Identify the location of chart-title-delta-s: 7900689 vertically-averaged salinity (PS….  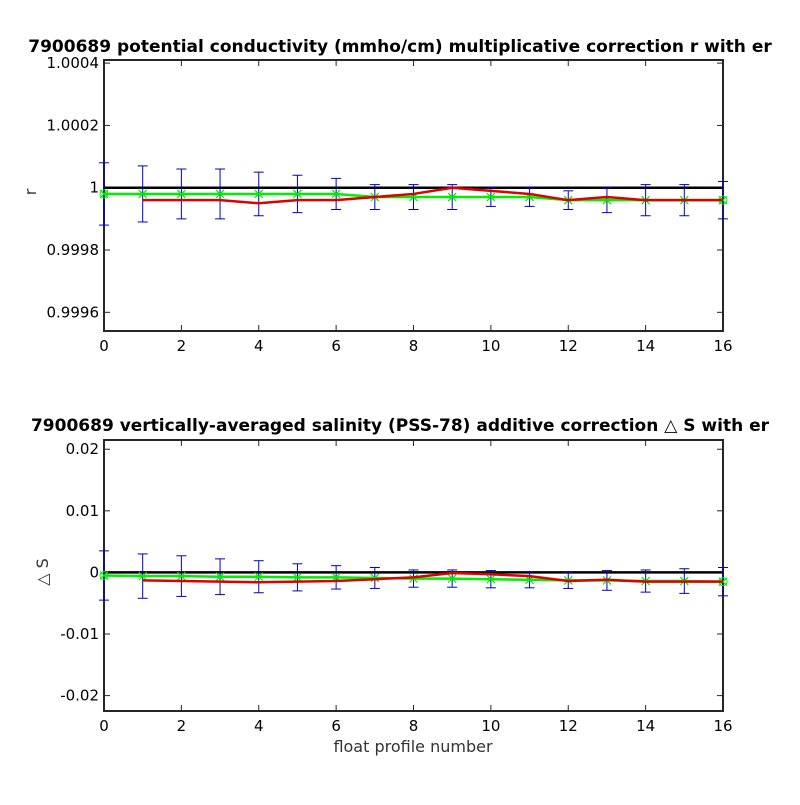
(400, 426).